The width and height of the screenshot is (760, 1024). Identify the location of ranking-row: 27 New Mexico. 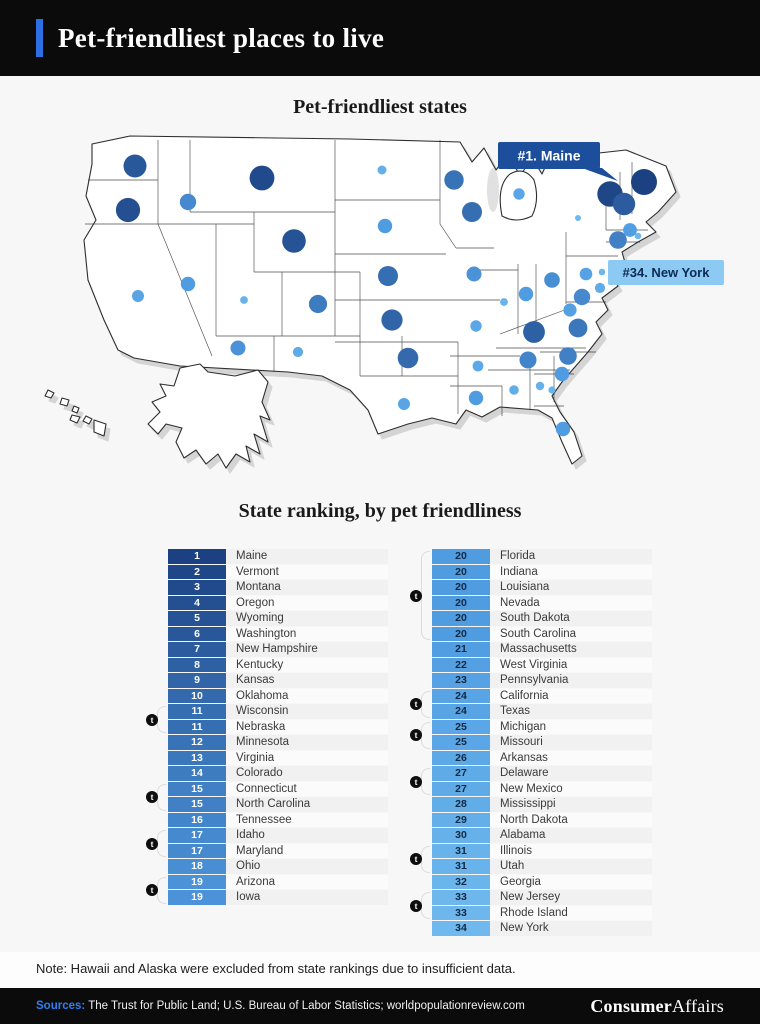
(542, 789).